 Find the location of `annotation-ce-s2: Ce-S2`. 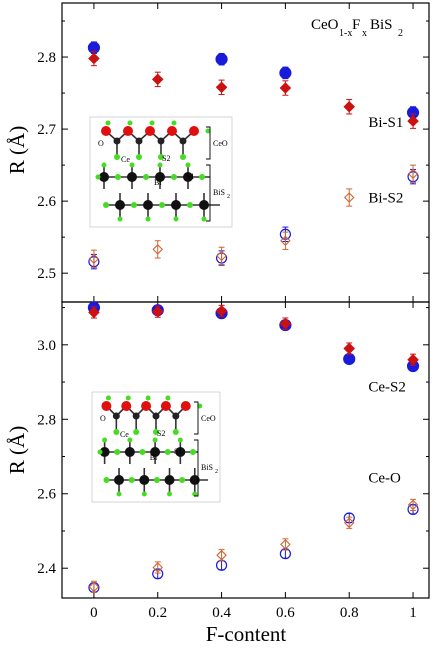

annotation-ce-s2: Ce-S2 is located at coordinates (387, 387).